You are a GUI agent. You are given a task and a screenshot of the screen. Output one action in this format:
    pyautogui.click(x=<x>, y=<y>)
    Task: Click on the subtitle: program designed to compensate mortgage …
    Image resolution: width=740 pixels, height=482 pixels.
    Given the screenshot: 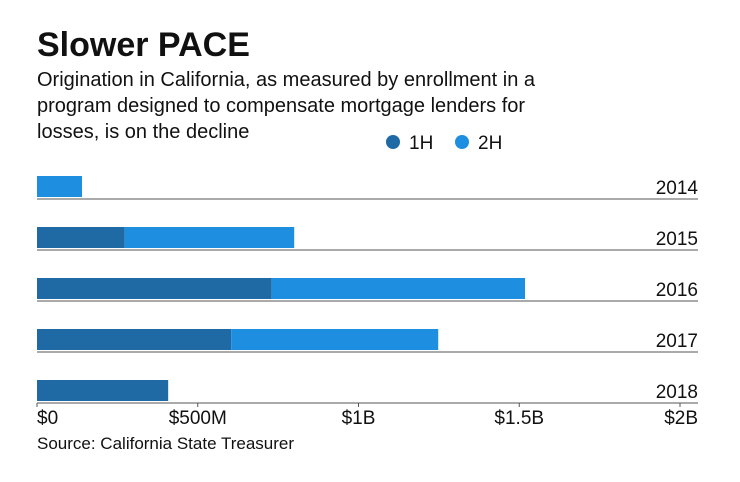 What is the action you would take?
    pyautogui.click(x=281, y=106)
    